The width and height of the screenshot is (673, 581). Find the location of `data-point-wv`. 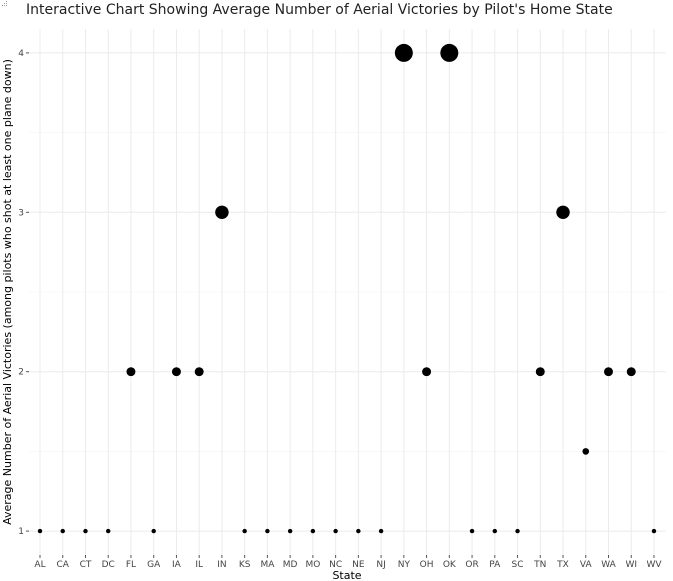

data-point-wv is located at coordinates (654, 531).